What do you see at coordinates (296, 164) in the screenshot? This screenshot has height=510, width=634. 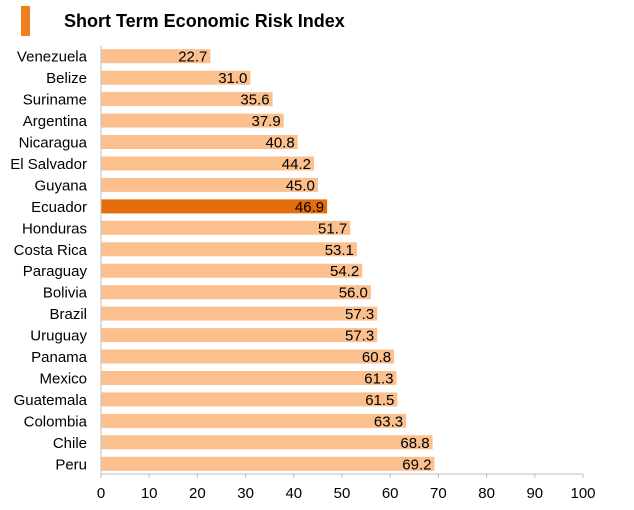 I see `value-label: 44.2` at bounding box center [296, 164].